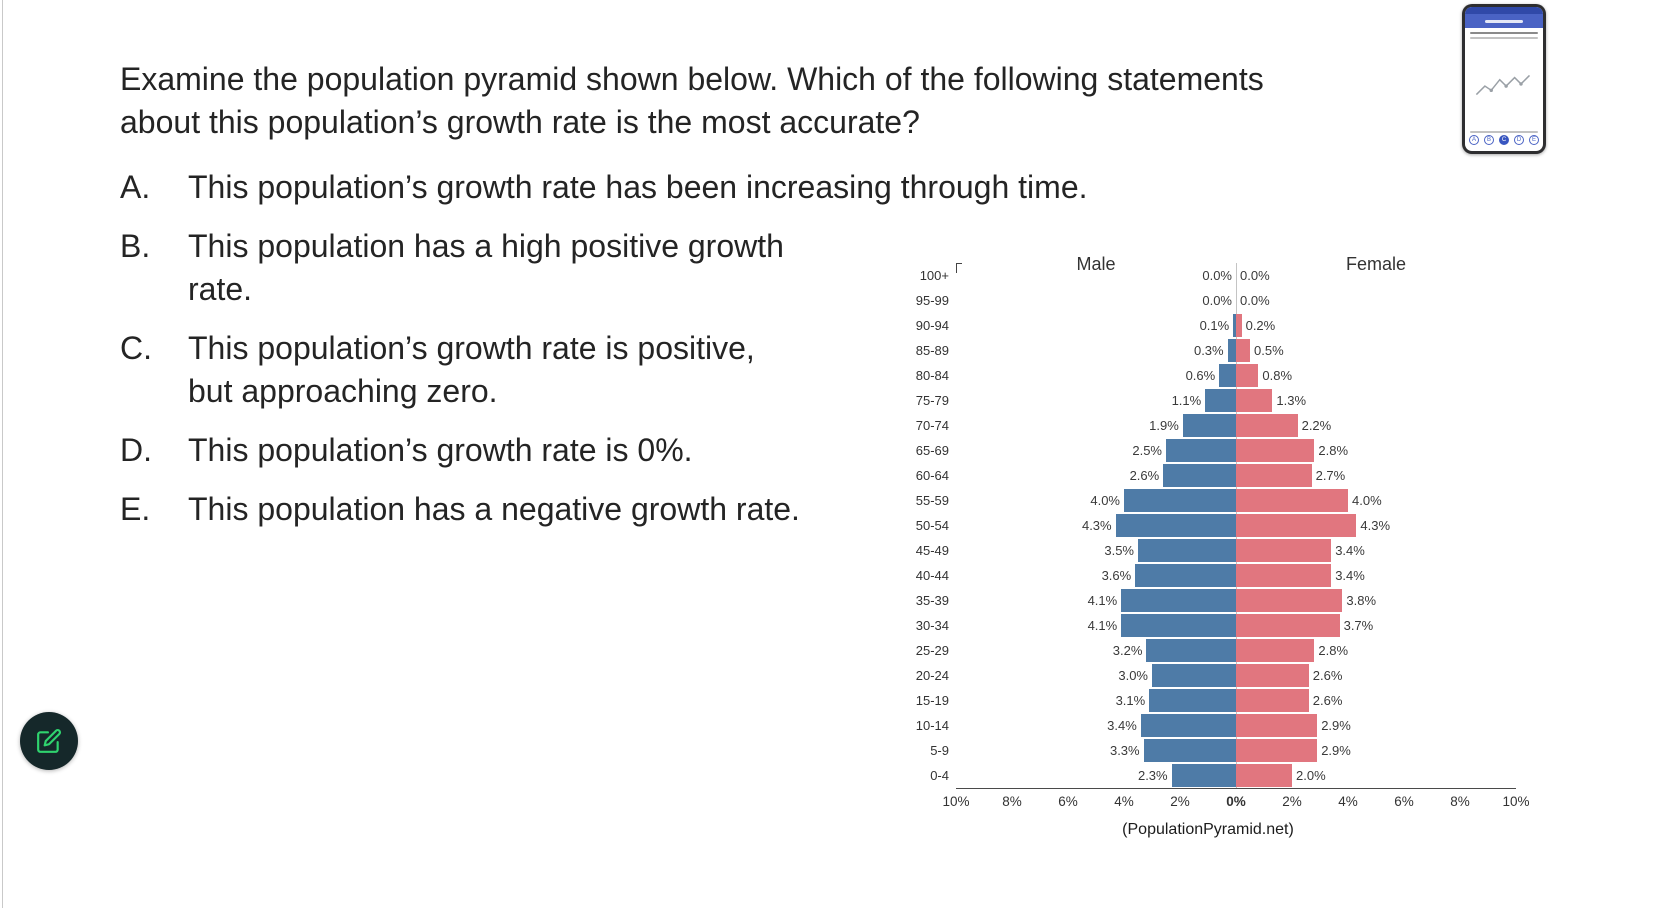 The height and width of the screenshot is (908, 1678). Describe the element at coordinates (1208, 350) in the screenshot. I see `pyramid-row-85-89: 85-89 0.3% 0.5%` at that location.